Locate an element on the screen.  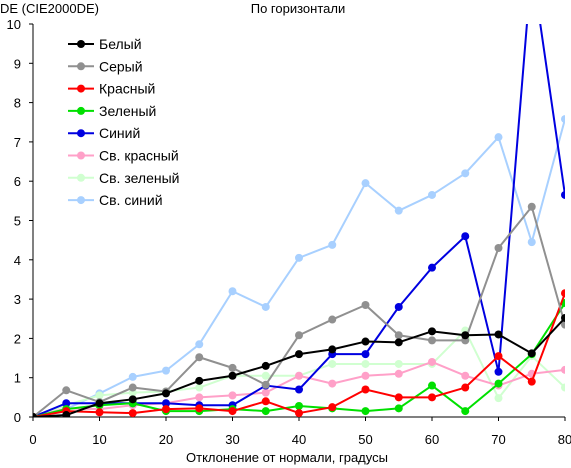
legend-label: Серый is located at coordinates (121, 66).